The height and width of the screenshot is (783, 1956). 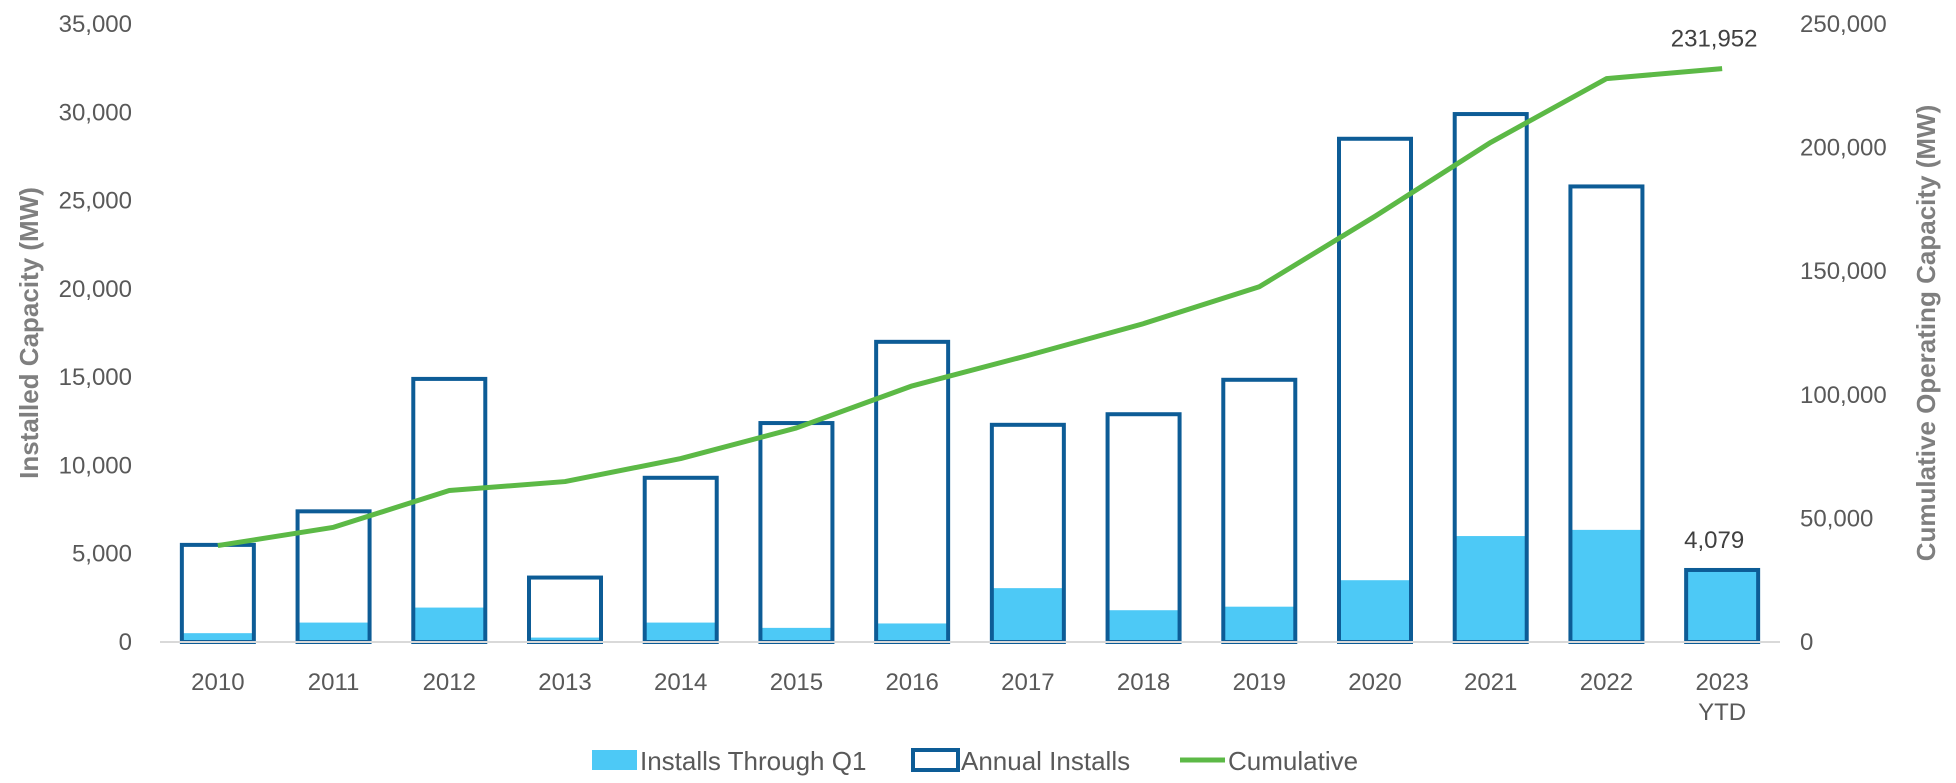 What do you see at coordinates (911, 682) in the screenshot?
I see `x-tick-label: 2016` at bounding box center [911, 682].